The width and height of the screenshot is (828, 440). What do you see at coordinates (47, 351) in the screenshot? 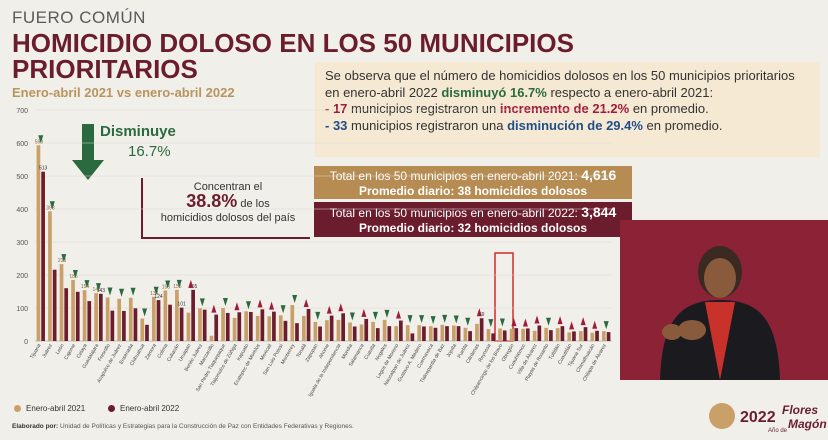
I see `x-tick-label: Juárez` at bounding box center [47, 351].